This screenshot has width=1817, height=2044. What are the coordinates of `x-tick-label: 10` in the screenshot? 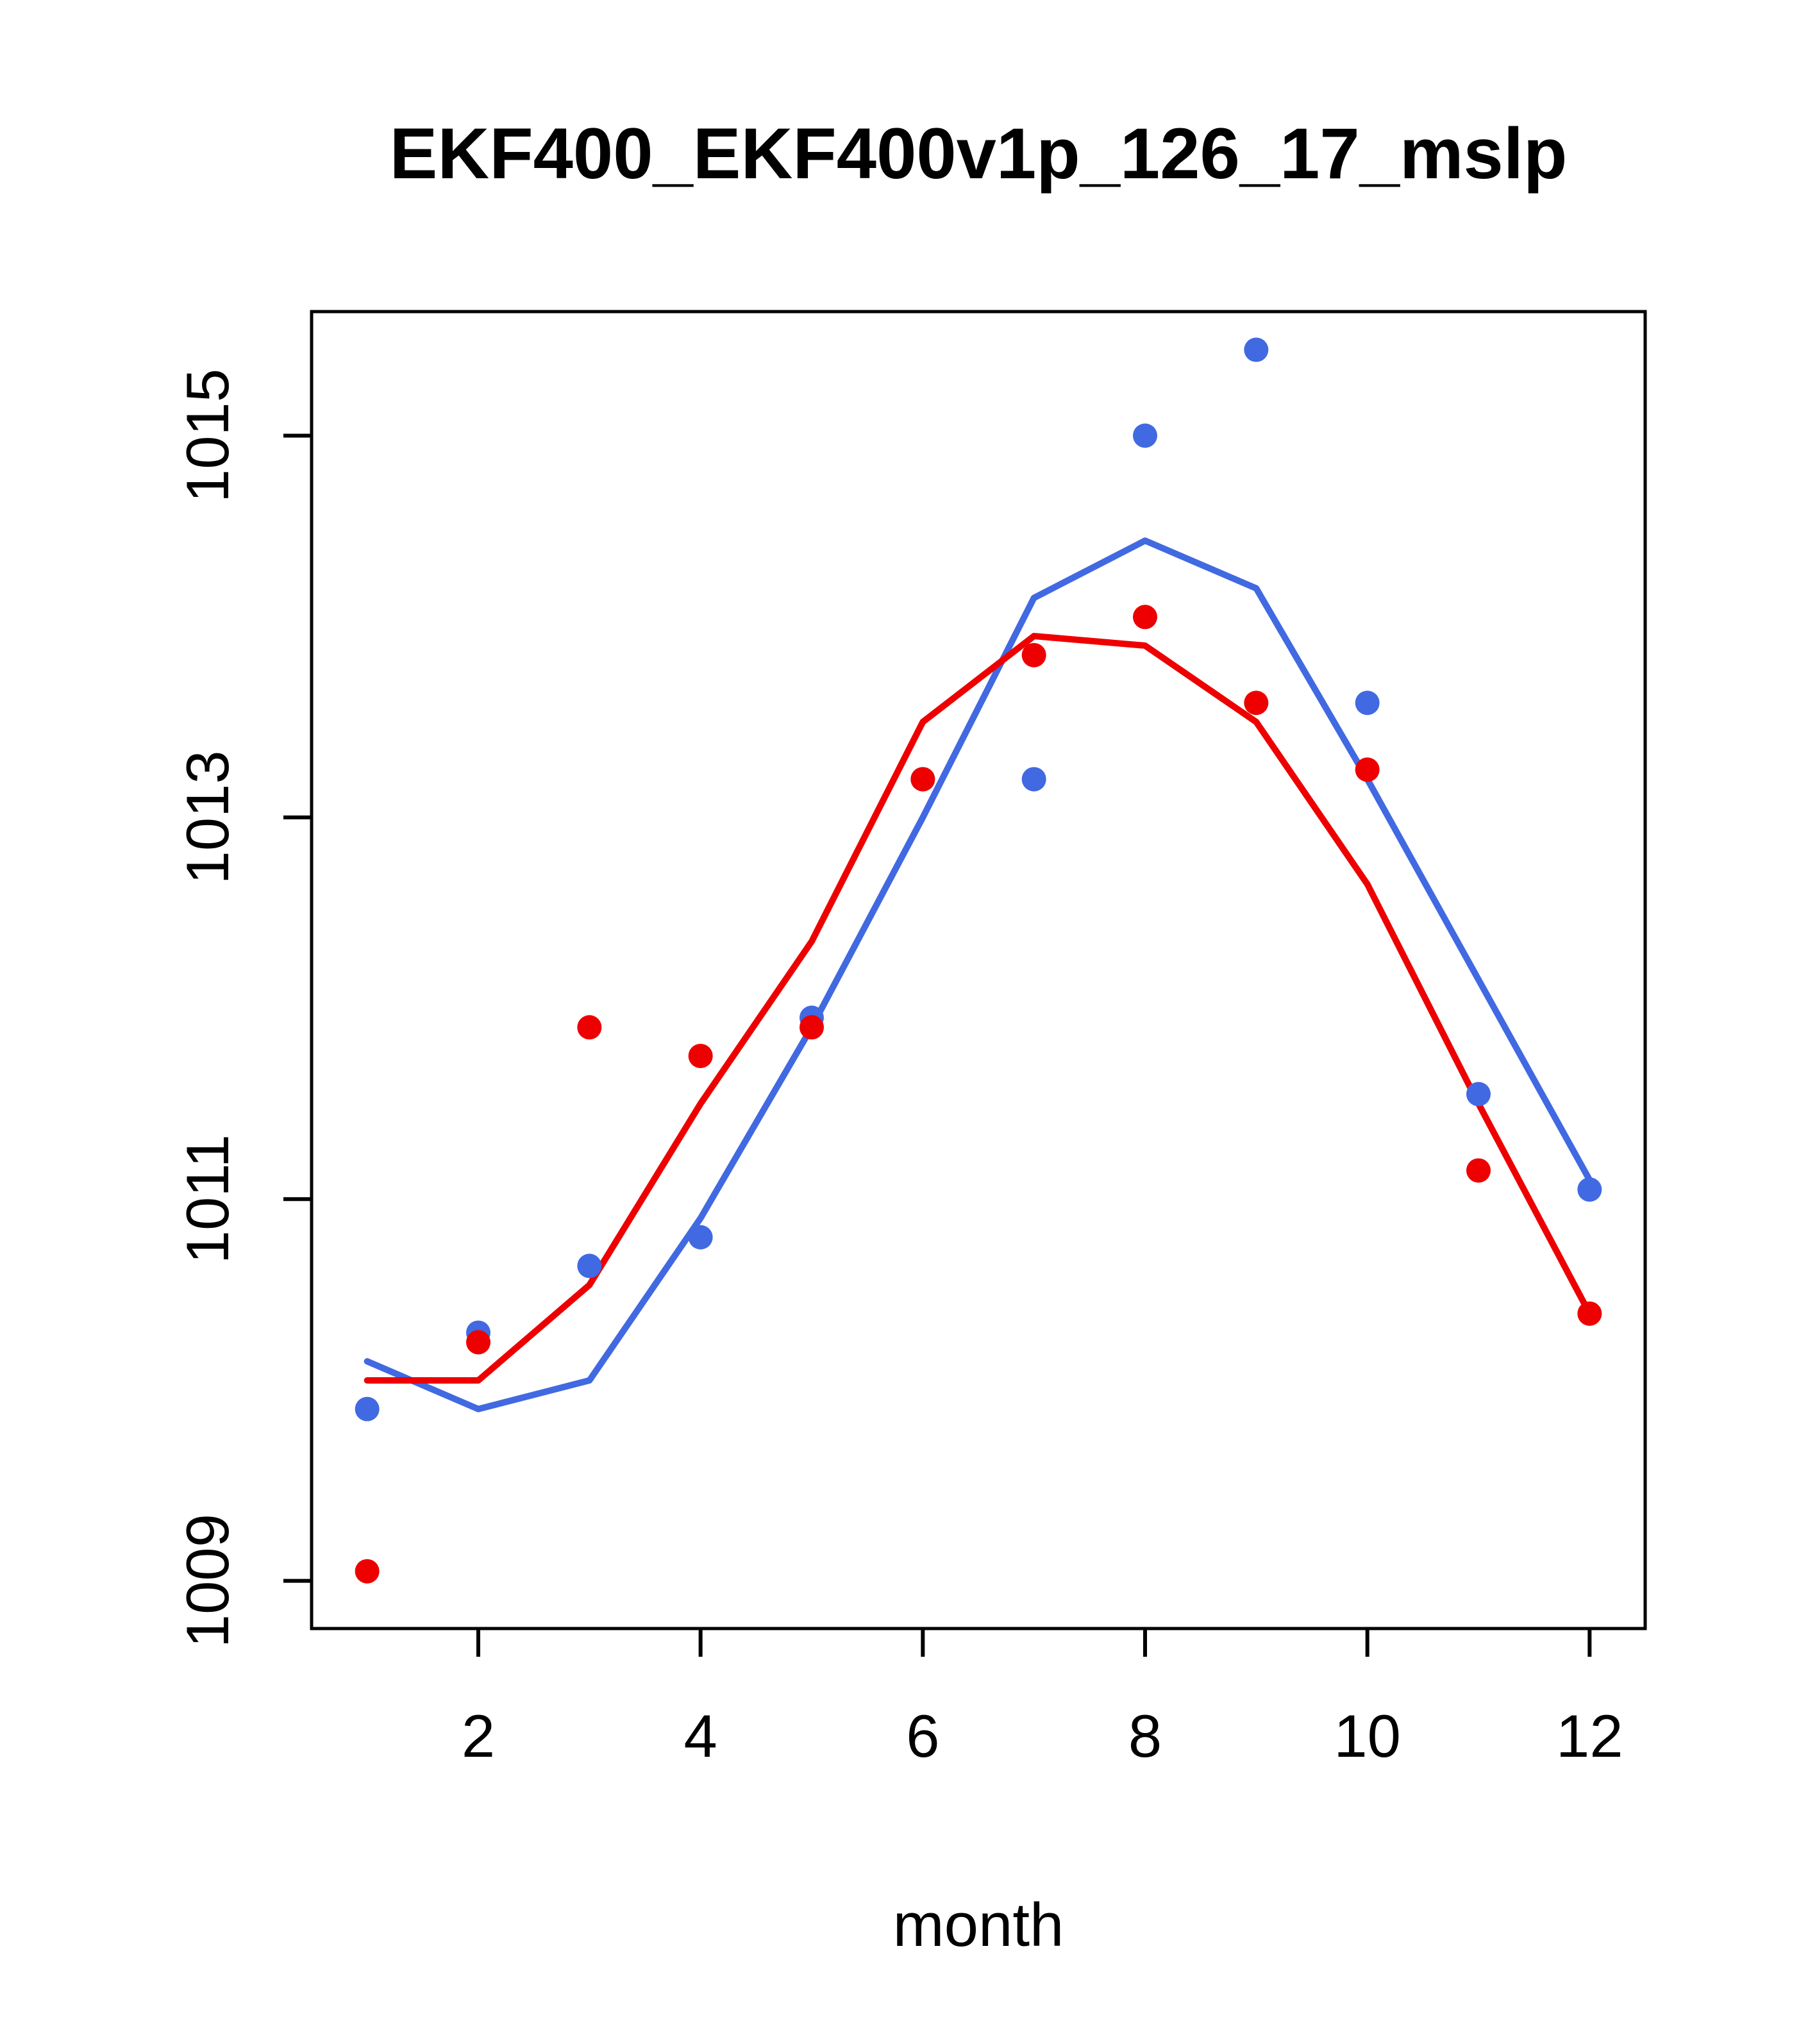 It's located at (1367, 1736).